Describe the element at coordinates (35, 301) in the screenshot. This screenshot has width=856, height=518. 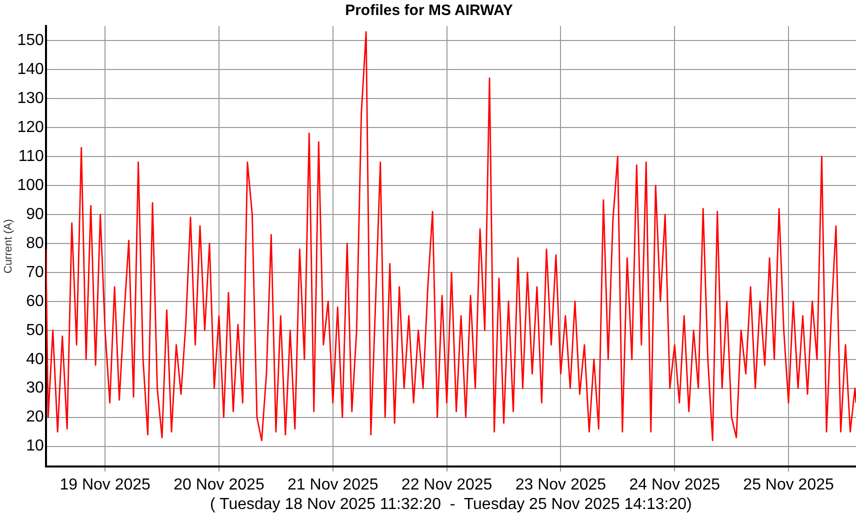
I see `y-tick-label: 60` at that location.